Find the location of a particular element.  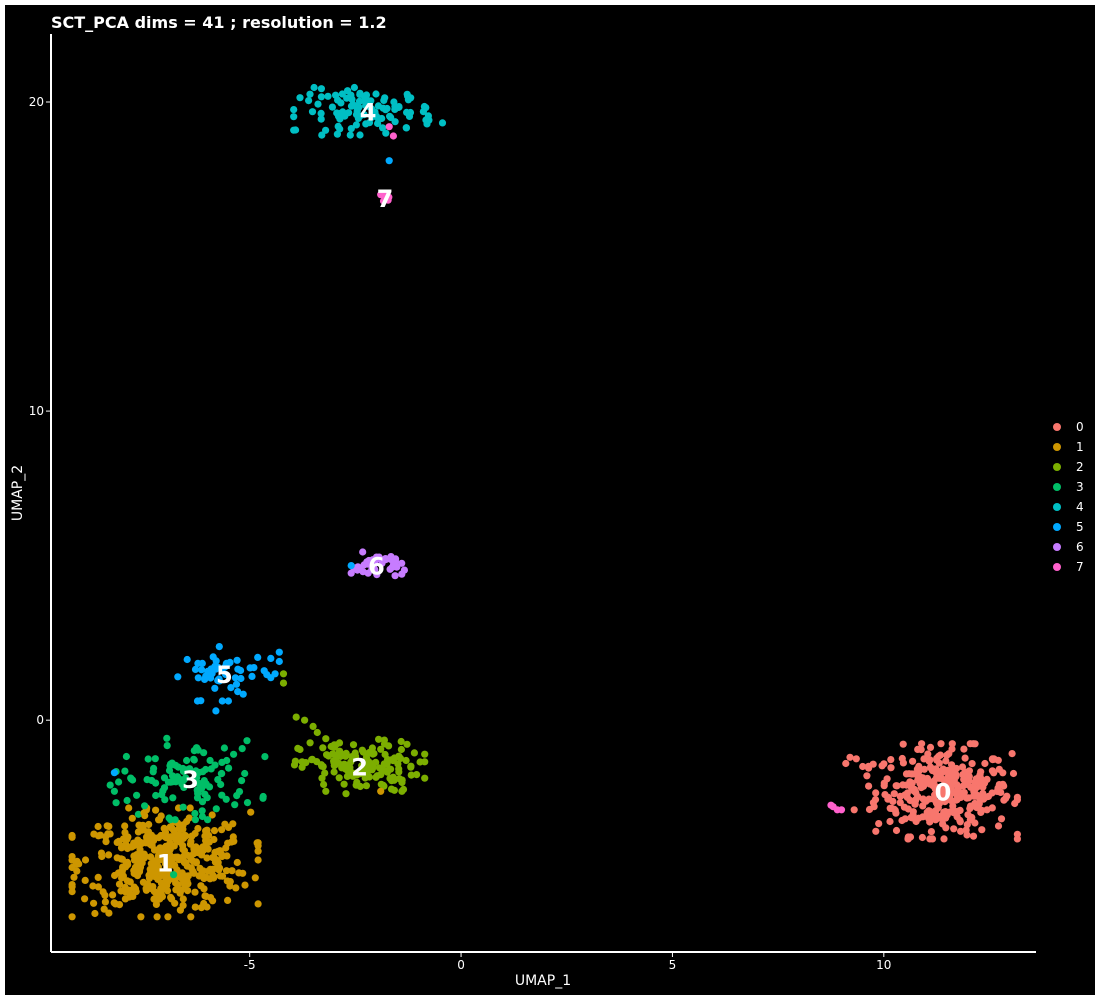

legend-label-3: 3 is located at coordinates (1080, 487).